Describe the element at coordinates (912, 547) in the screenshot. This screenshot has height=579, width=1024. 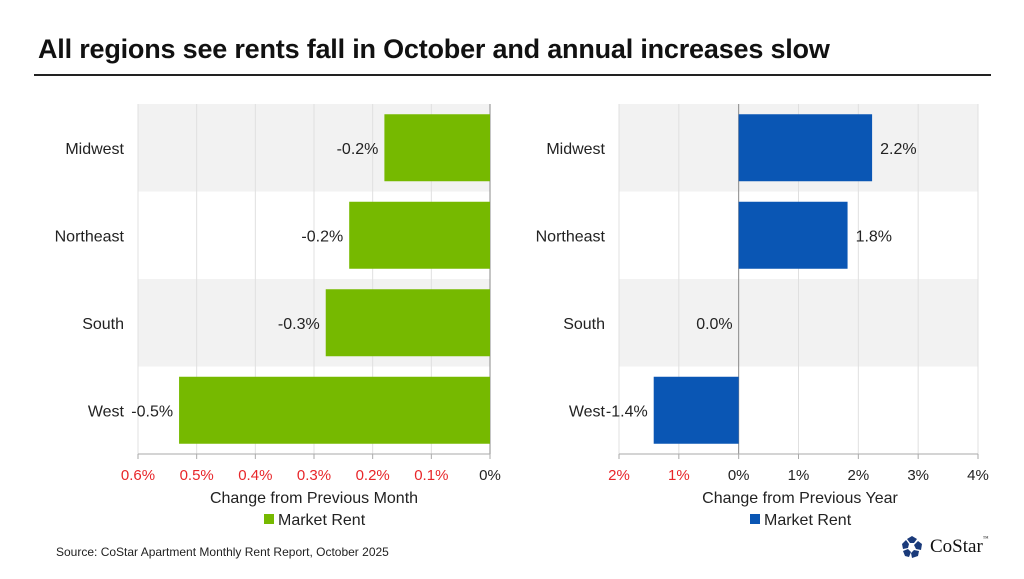
I see `costar-star-icon` at that location.